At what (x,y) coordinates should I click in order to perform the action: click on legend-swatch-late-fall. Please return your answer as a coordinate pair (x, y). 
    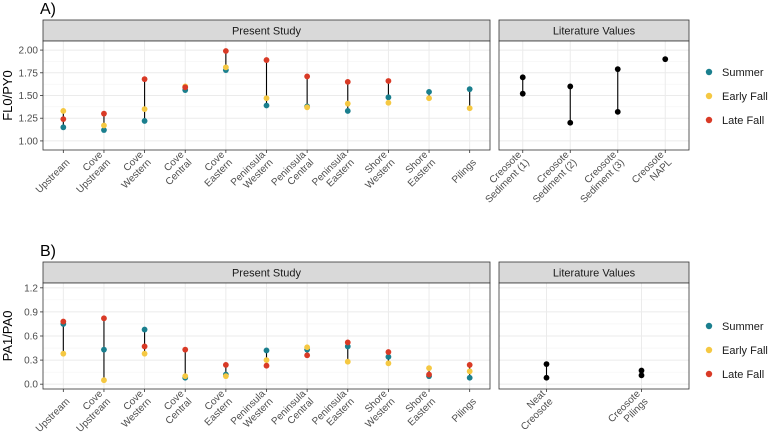
    Looking at the image, I should click on (709, 120).